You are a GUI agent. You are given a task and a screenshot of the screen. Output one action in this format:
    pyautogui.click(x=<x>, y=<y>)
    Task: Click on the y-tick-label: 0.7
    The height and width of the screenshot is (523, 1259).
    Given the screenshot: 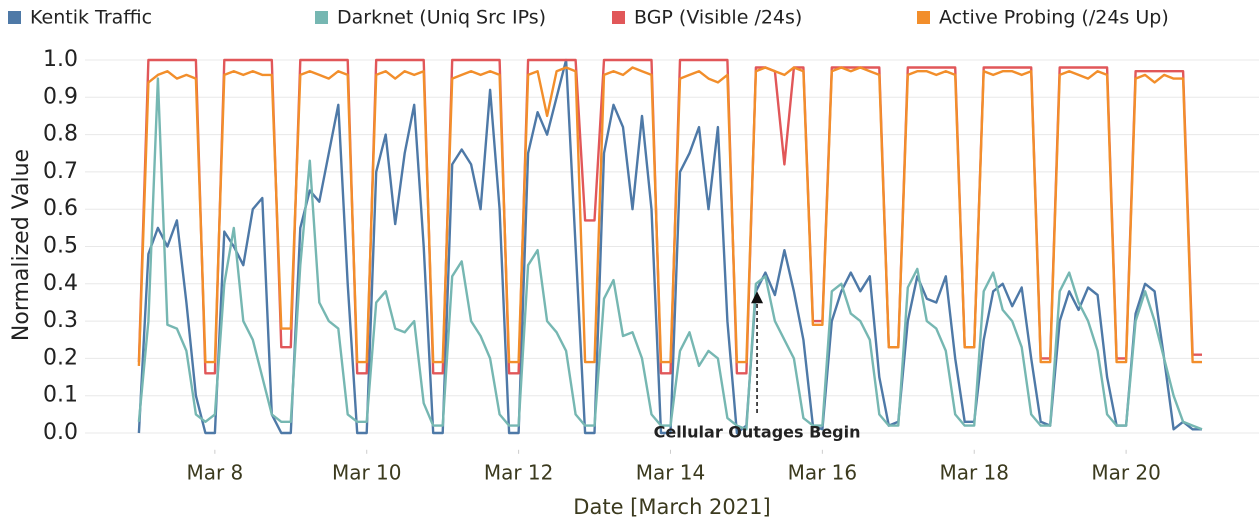 What is the action you would take?
    pyautogui.click(x=60, y=171)
    